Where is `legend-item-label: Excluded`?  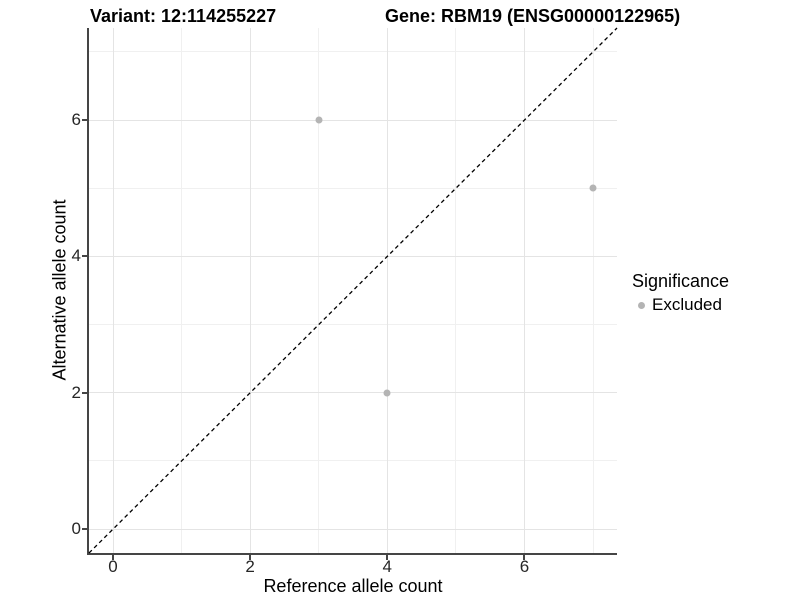 legend-item-label: Excluded is located at coordinates (687, 304).